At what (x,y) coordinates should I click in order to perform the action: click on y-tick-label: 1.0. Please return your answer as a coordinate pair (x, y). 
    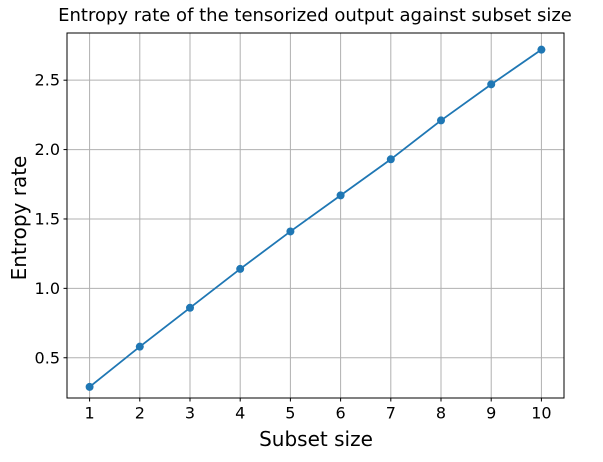
    Looking at the image, I should click on (47, 288).